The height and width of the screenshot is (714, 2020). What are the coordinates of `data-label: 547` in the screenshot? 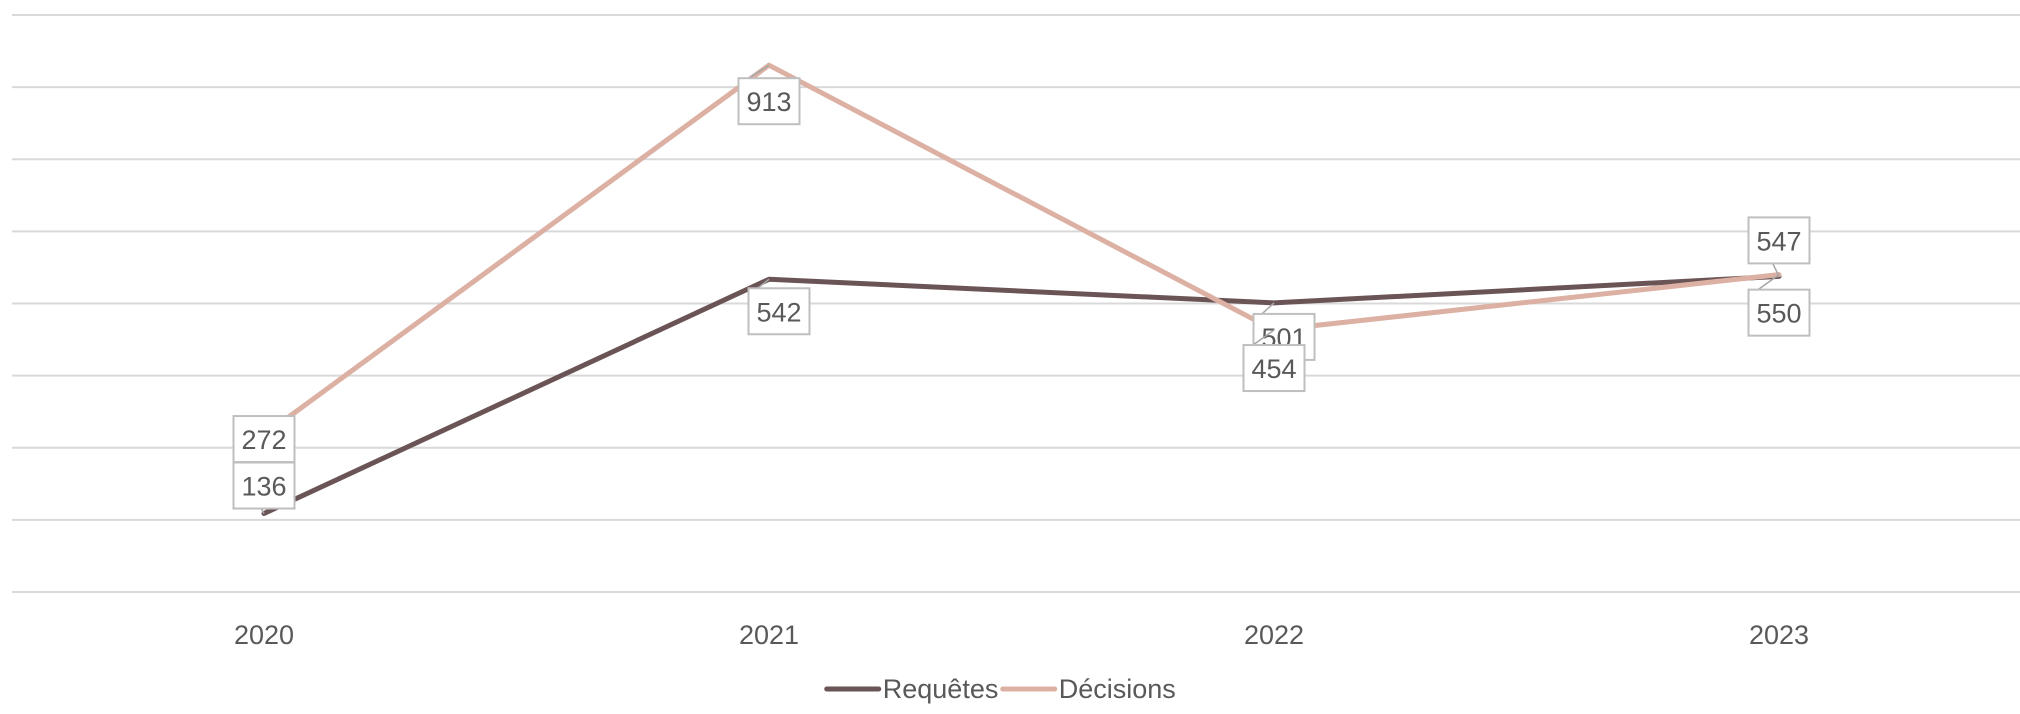 It's located at (1779, 246).